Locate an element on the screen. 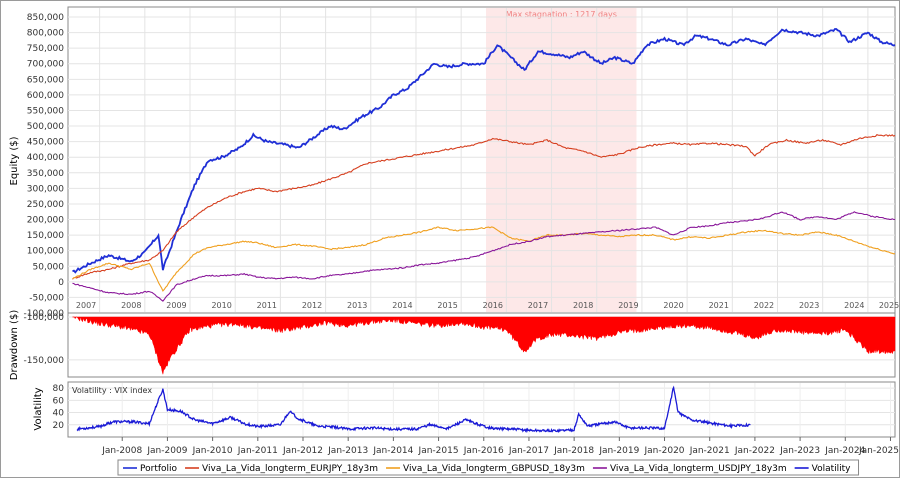  legend-label: Viva_La_Vida_longterm_USDJPY_18y3m is located at coordinates (698, 469).